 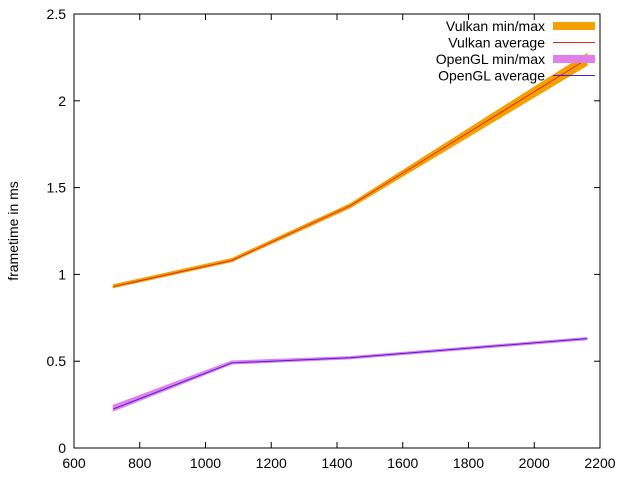 What do you see at coordinates (468, 463) in the screenshot?
I see `x-tick-label: 1800` at bounding box center [468, 463].